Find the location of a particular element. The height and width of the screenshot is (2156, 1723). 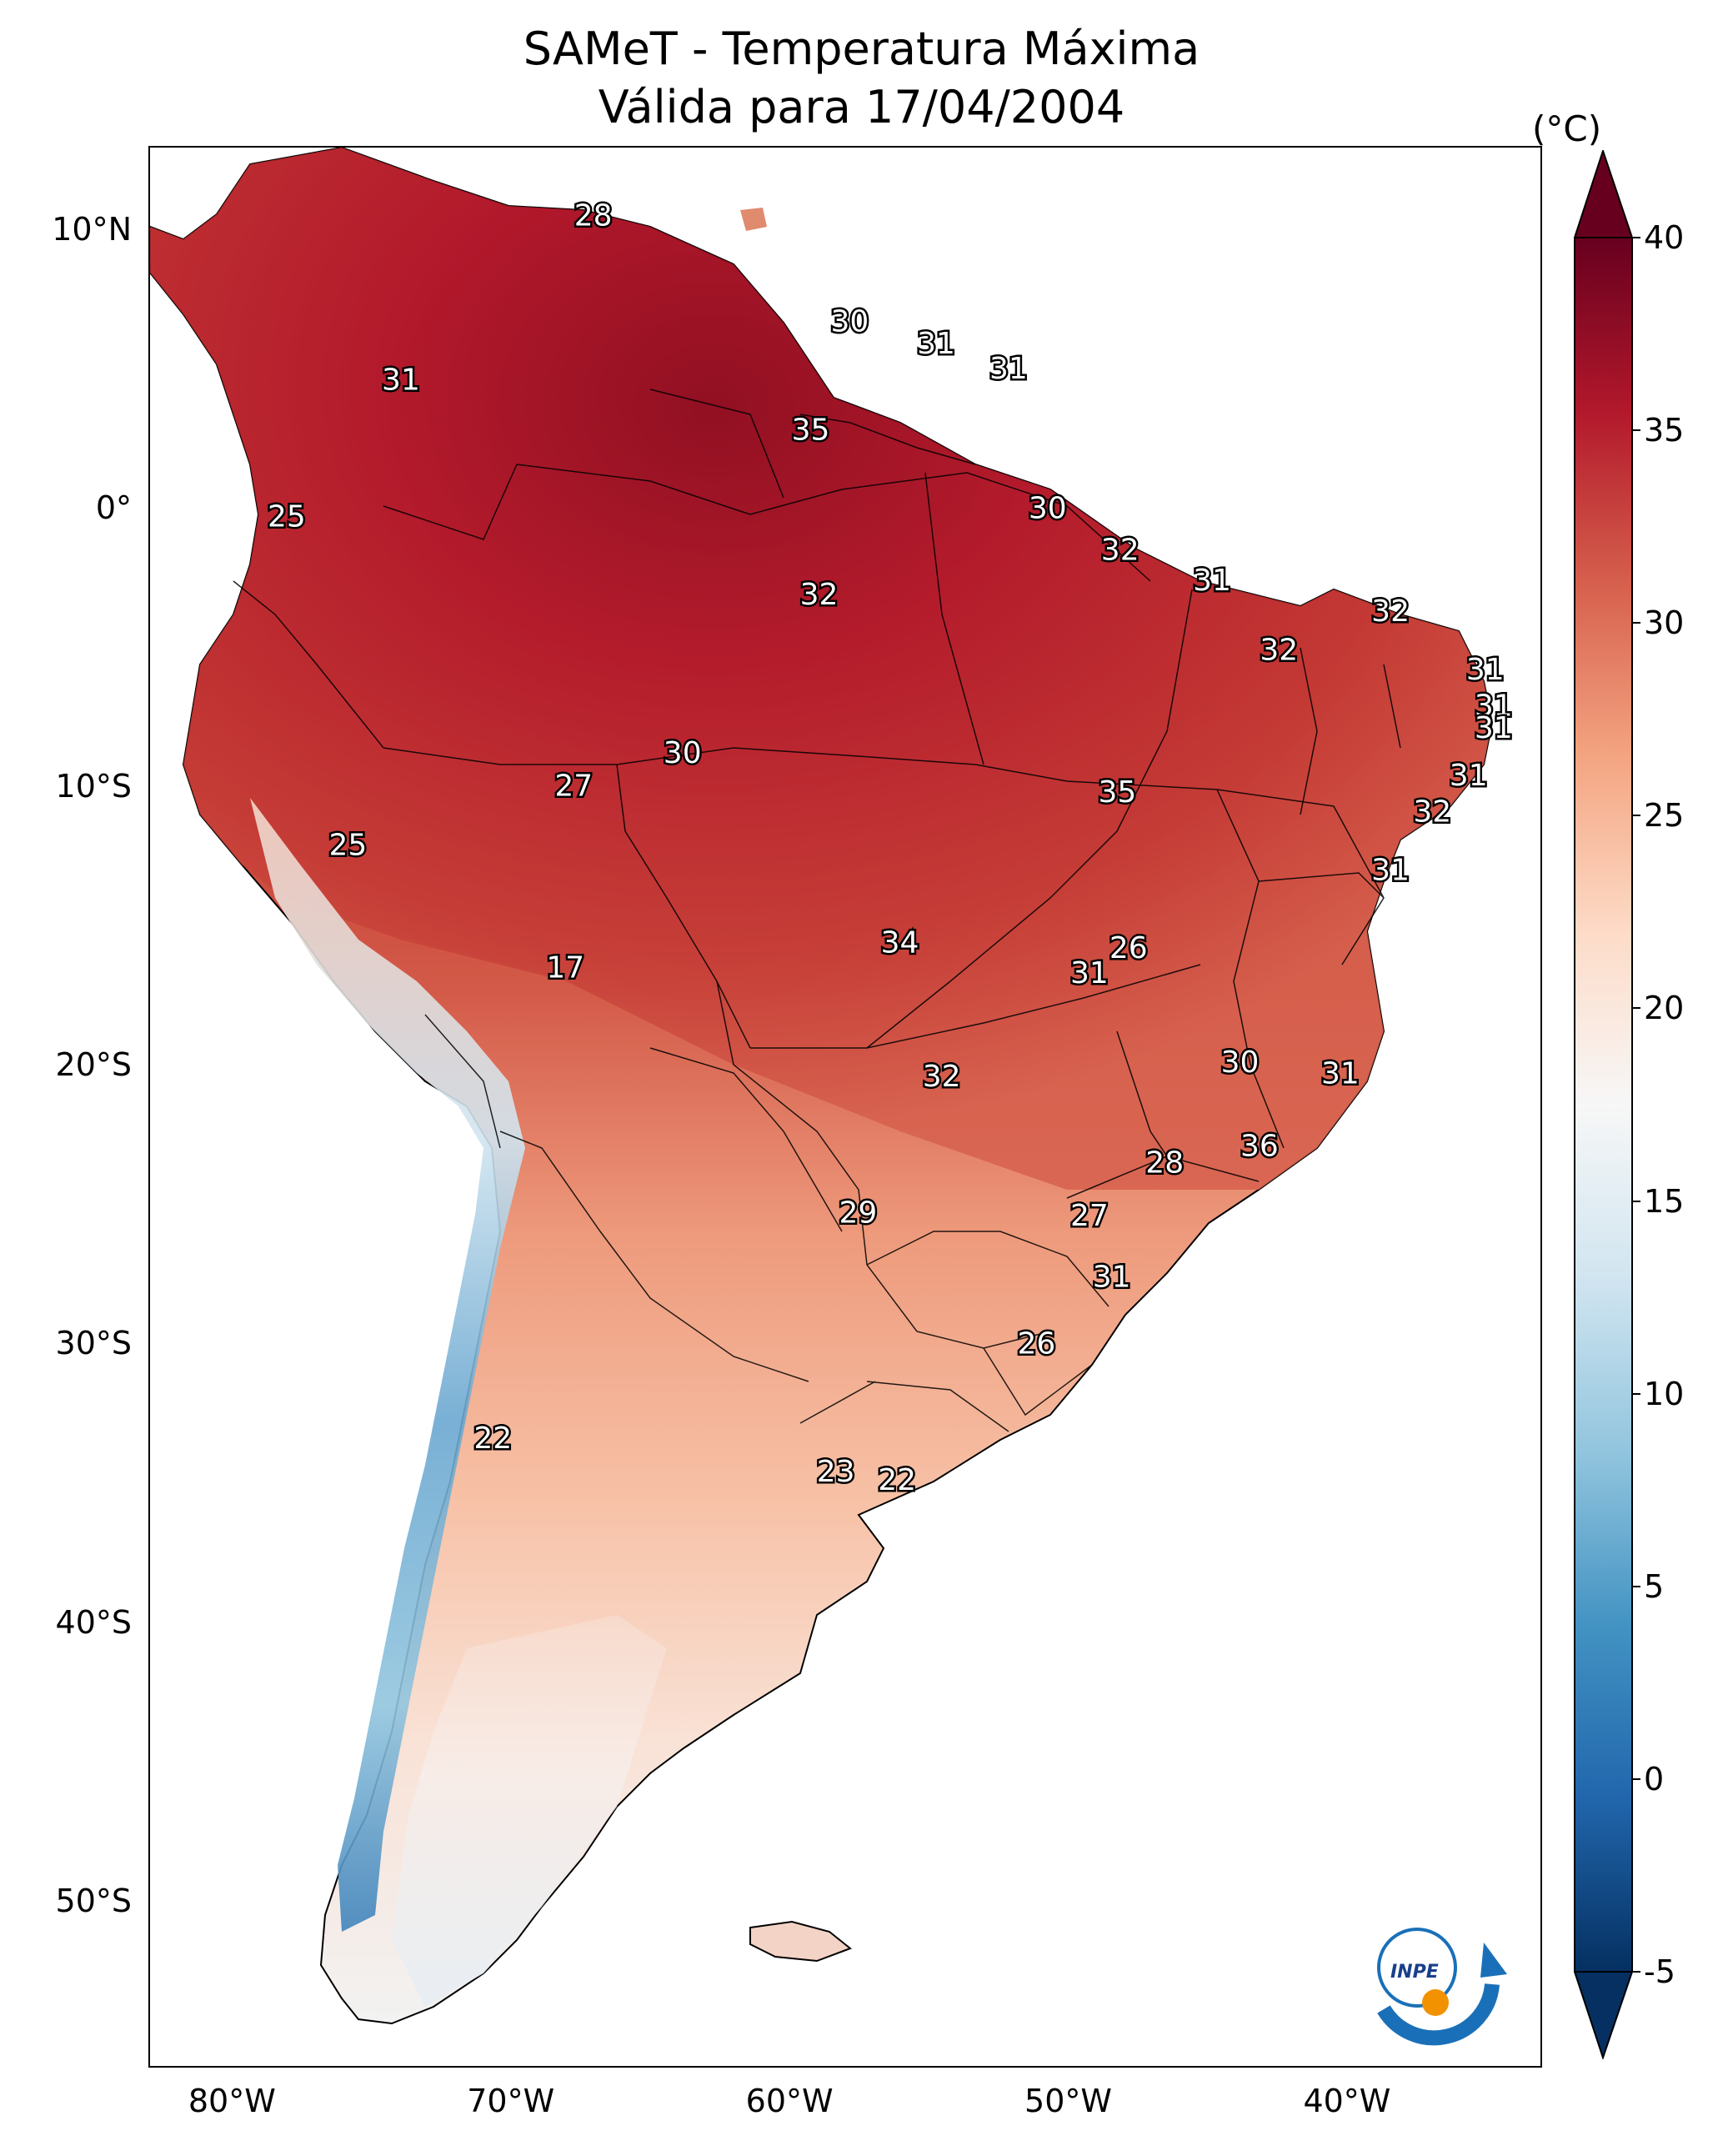

colorbar-tick-label: -5 is located at coordinates (1659, 1971).